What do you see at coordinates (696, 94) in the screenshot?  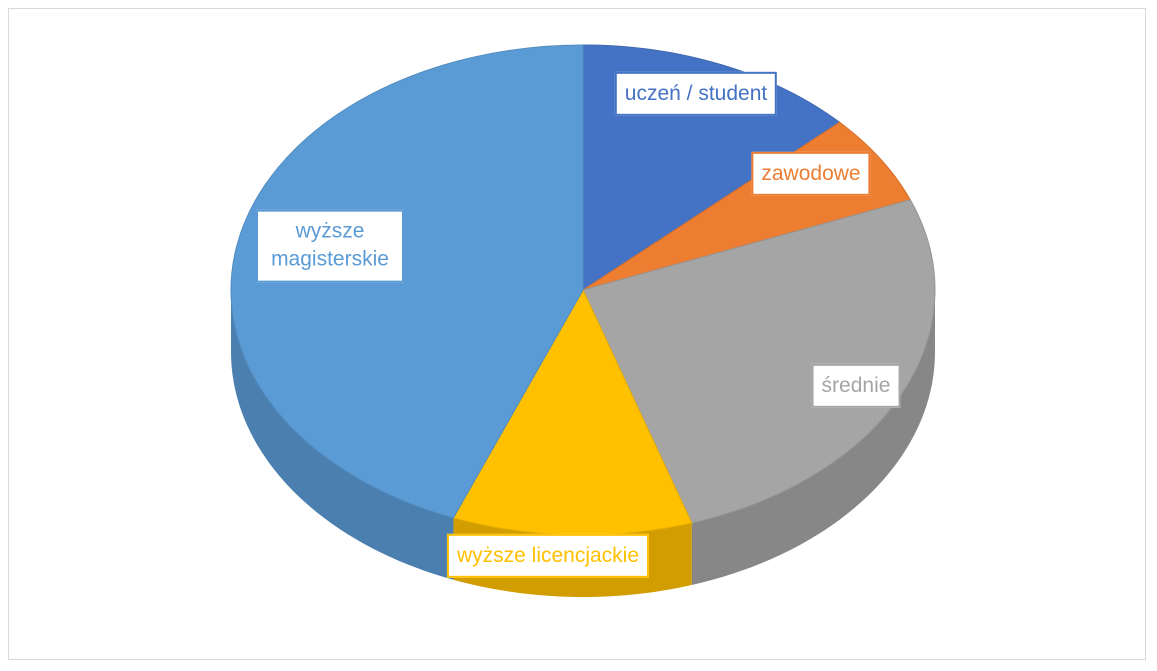 I see `data-label: uczeń / student` at bounding box center [696, 94].